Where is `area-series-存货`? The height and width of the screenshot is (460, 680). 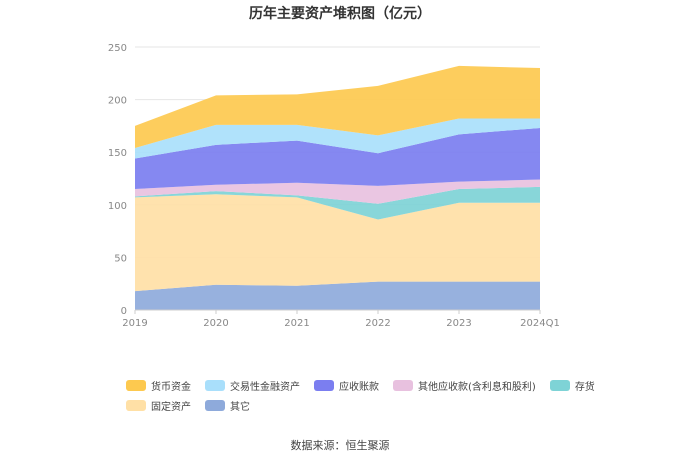
area-series-存货 is located at coordinates (337, 203).